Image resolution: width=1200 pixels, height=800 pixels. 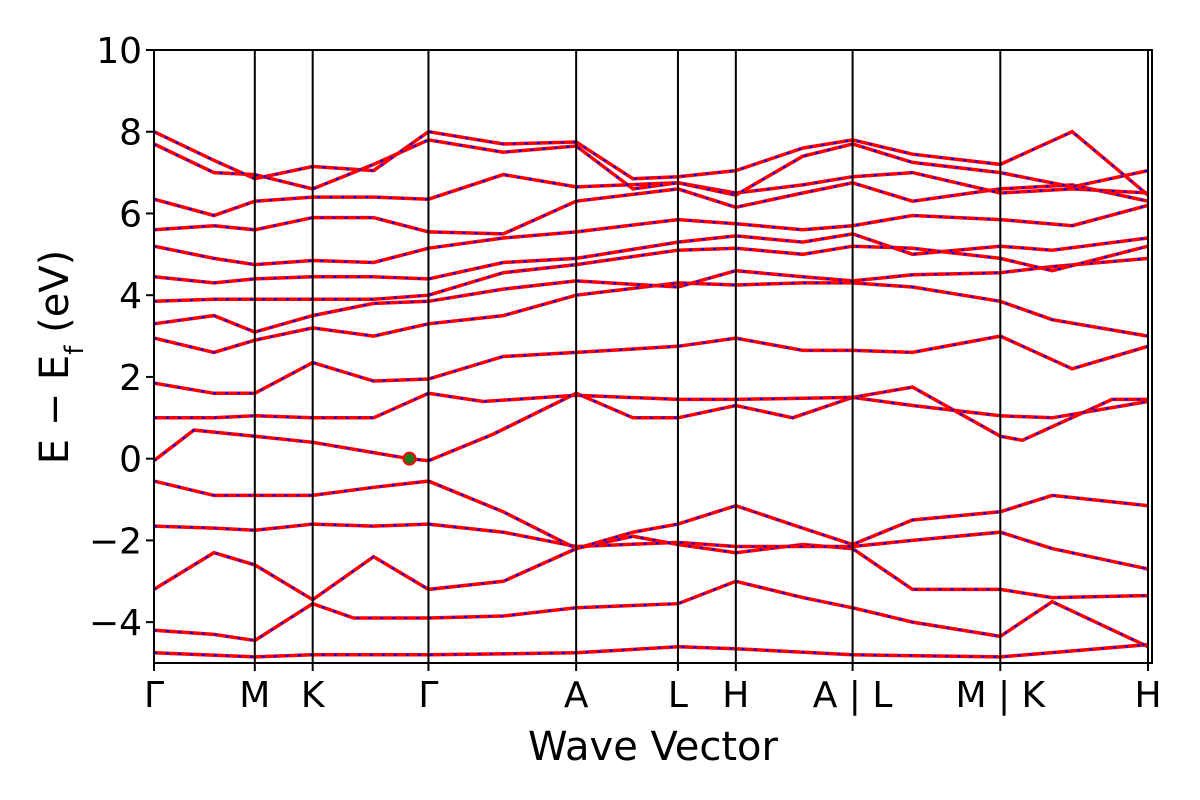 What do you see at coordinates (853, 695) in the screenshot?
I see `x-tick-label: A | L` at bounding box center [853, 695].